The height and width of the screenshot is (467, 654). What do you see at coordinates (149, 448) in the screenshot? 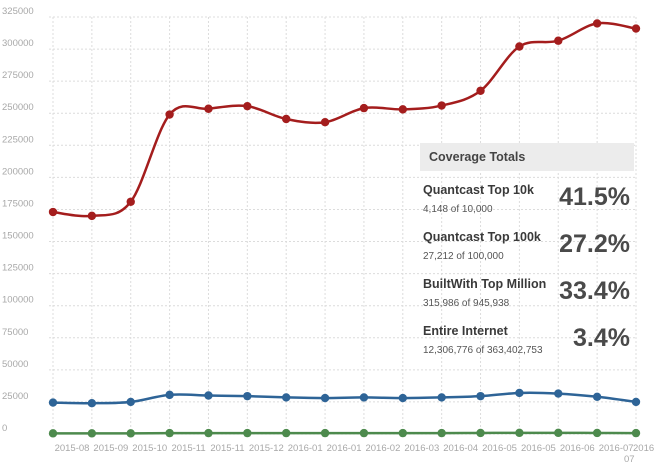
I see `x-tick-label: 2015-10` at bounding box center [149, 448].